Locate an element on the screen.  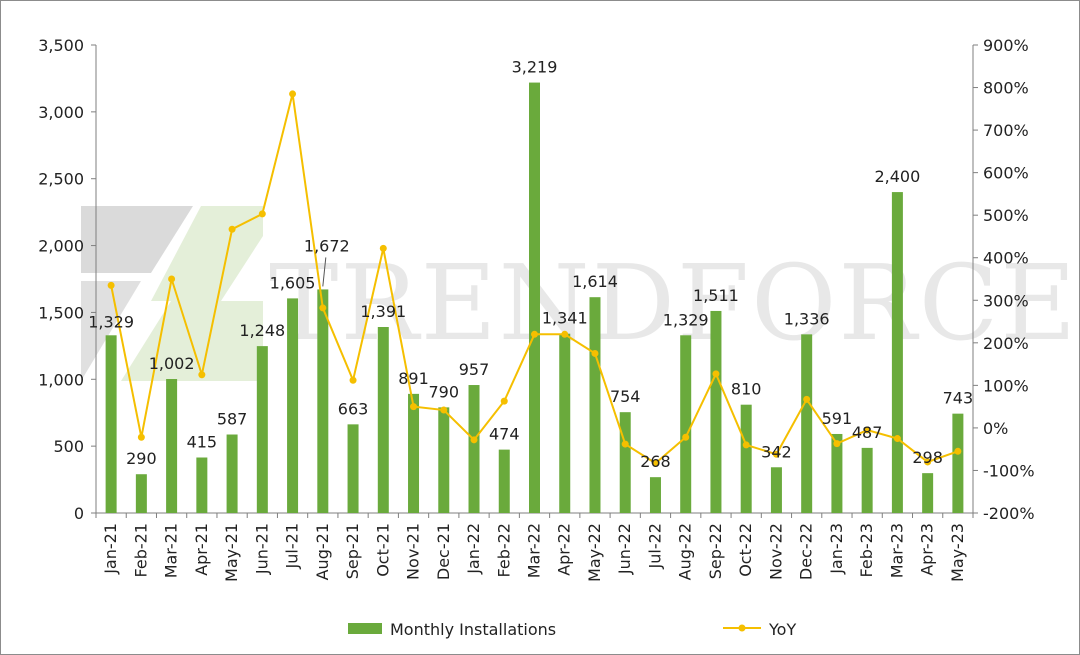
bar-data-label: 1,329 is located at coordinates (686, 319).